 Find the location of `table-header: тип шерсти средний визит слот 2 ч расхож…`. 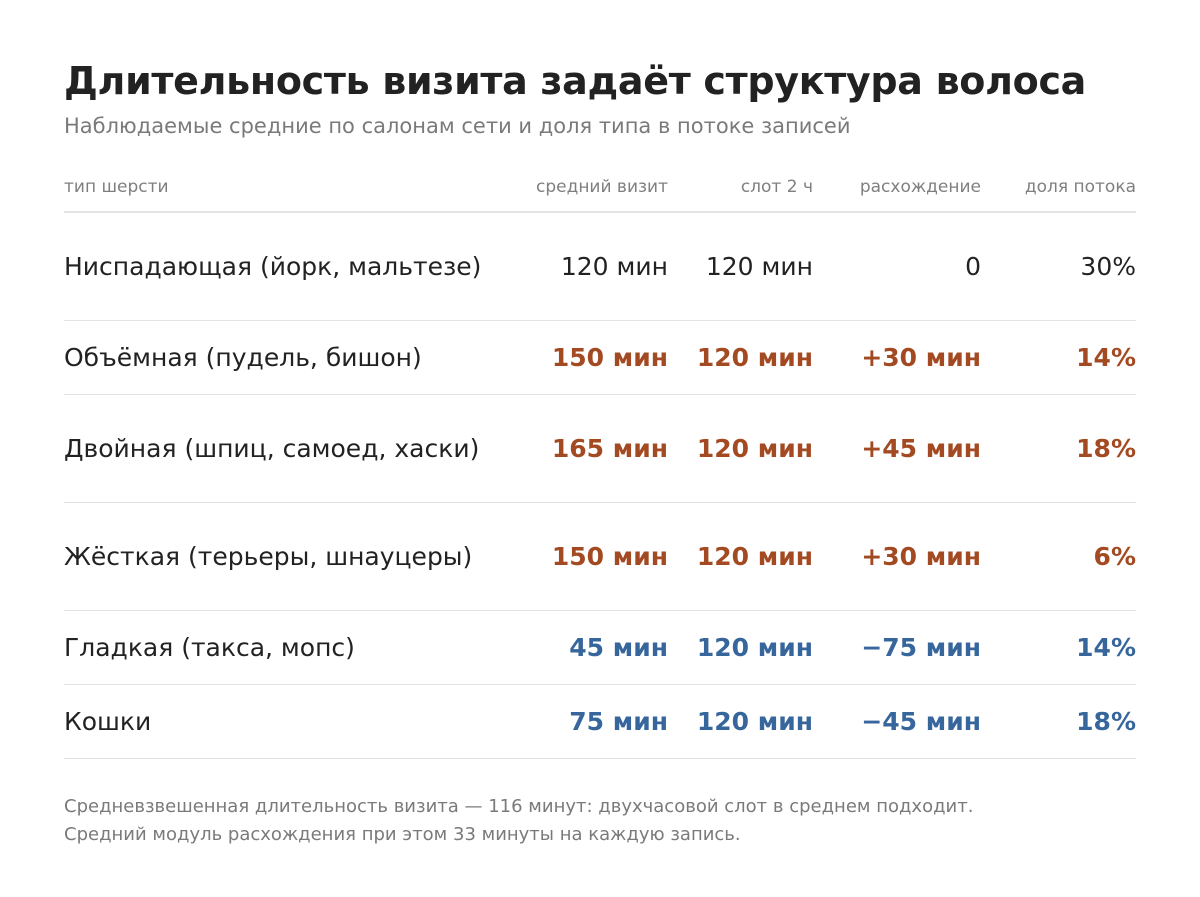

table-header: тип шерсти средний визит слот 2 ч расхож… is located at coordinates (600, 194).